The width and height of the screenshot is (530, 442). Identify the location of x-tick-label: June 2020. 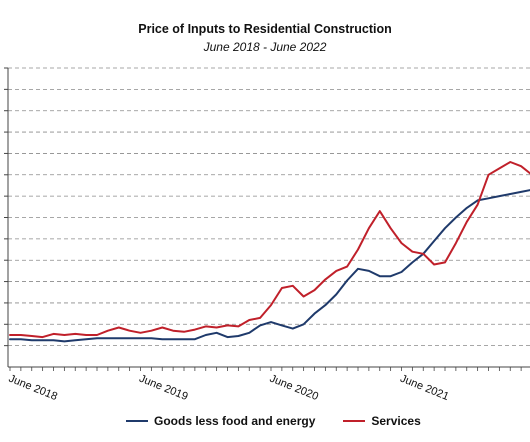
(294, 388).